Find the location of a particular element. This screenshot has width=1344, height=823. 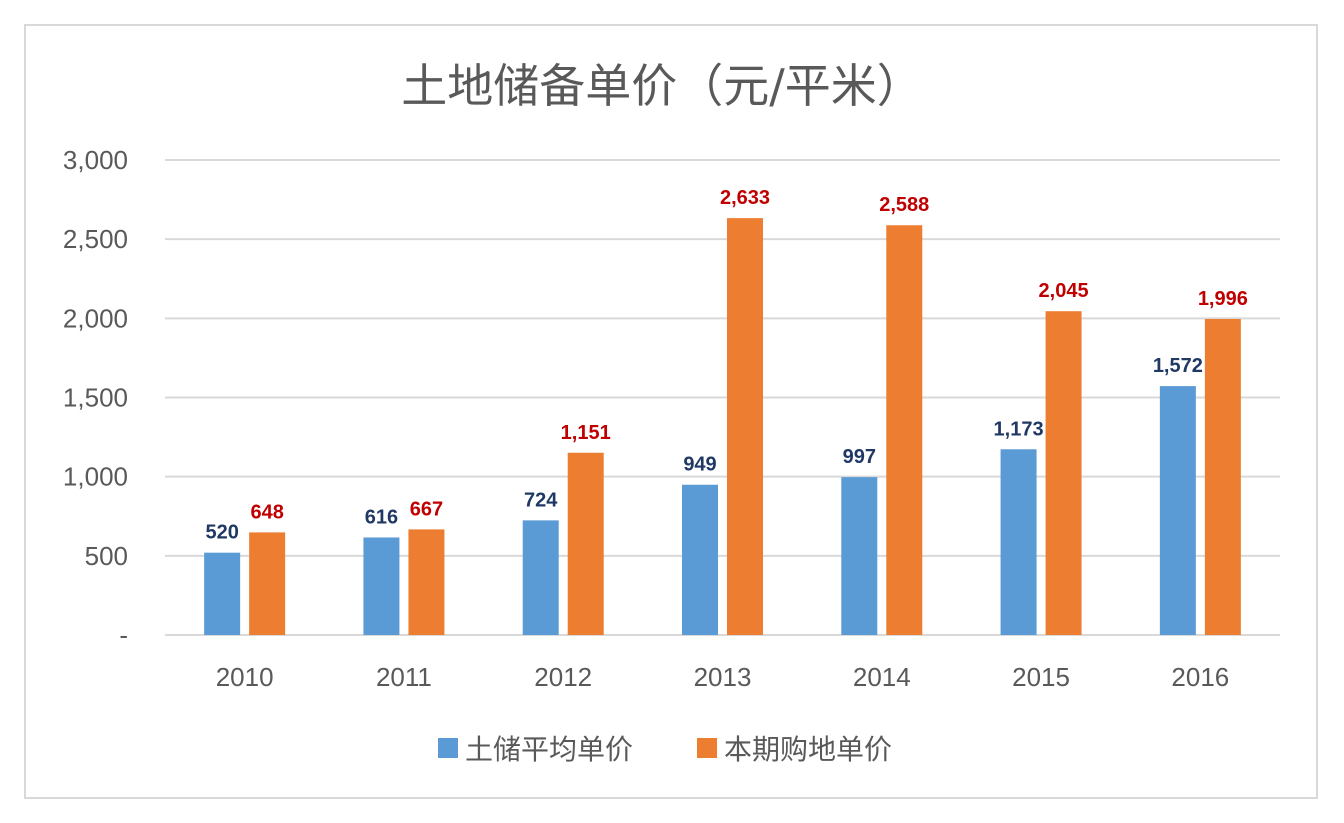

data-label: 520 is located at coordinates (221, 533).